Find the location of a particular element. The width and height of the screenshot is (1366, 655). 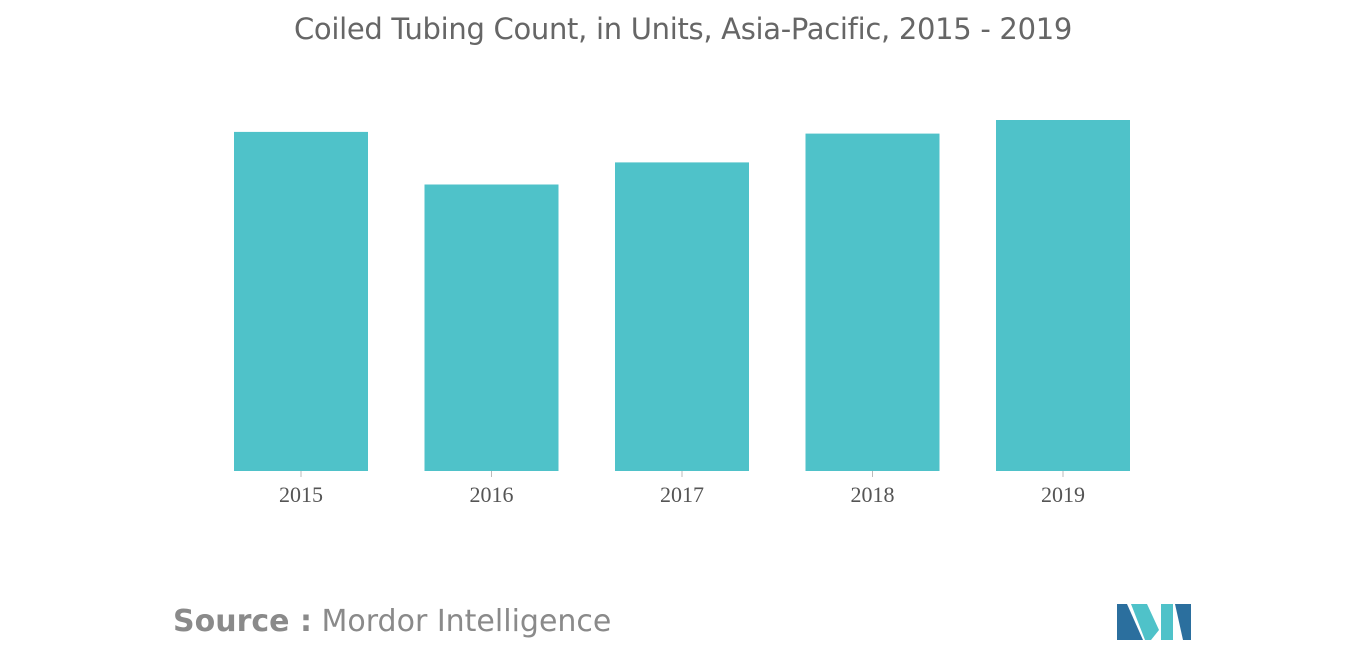

bar-2018 is located at coordinates (872, 302).